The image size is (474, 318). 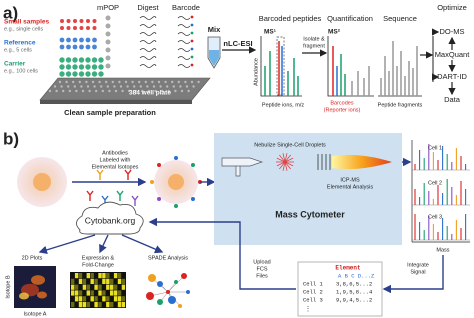 I want to click on panel-label: b), so click(x=11, y=138).